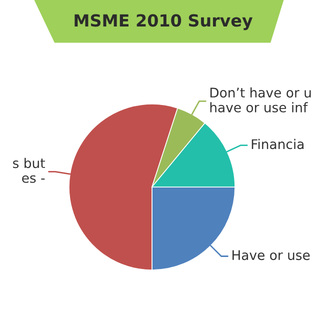 The image size is (325, 325). I want to click on chart-title: MSME 2010 Survey, so click(163, 22).